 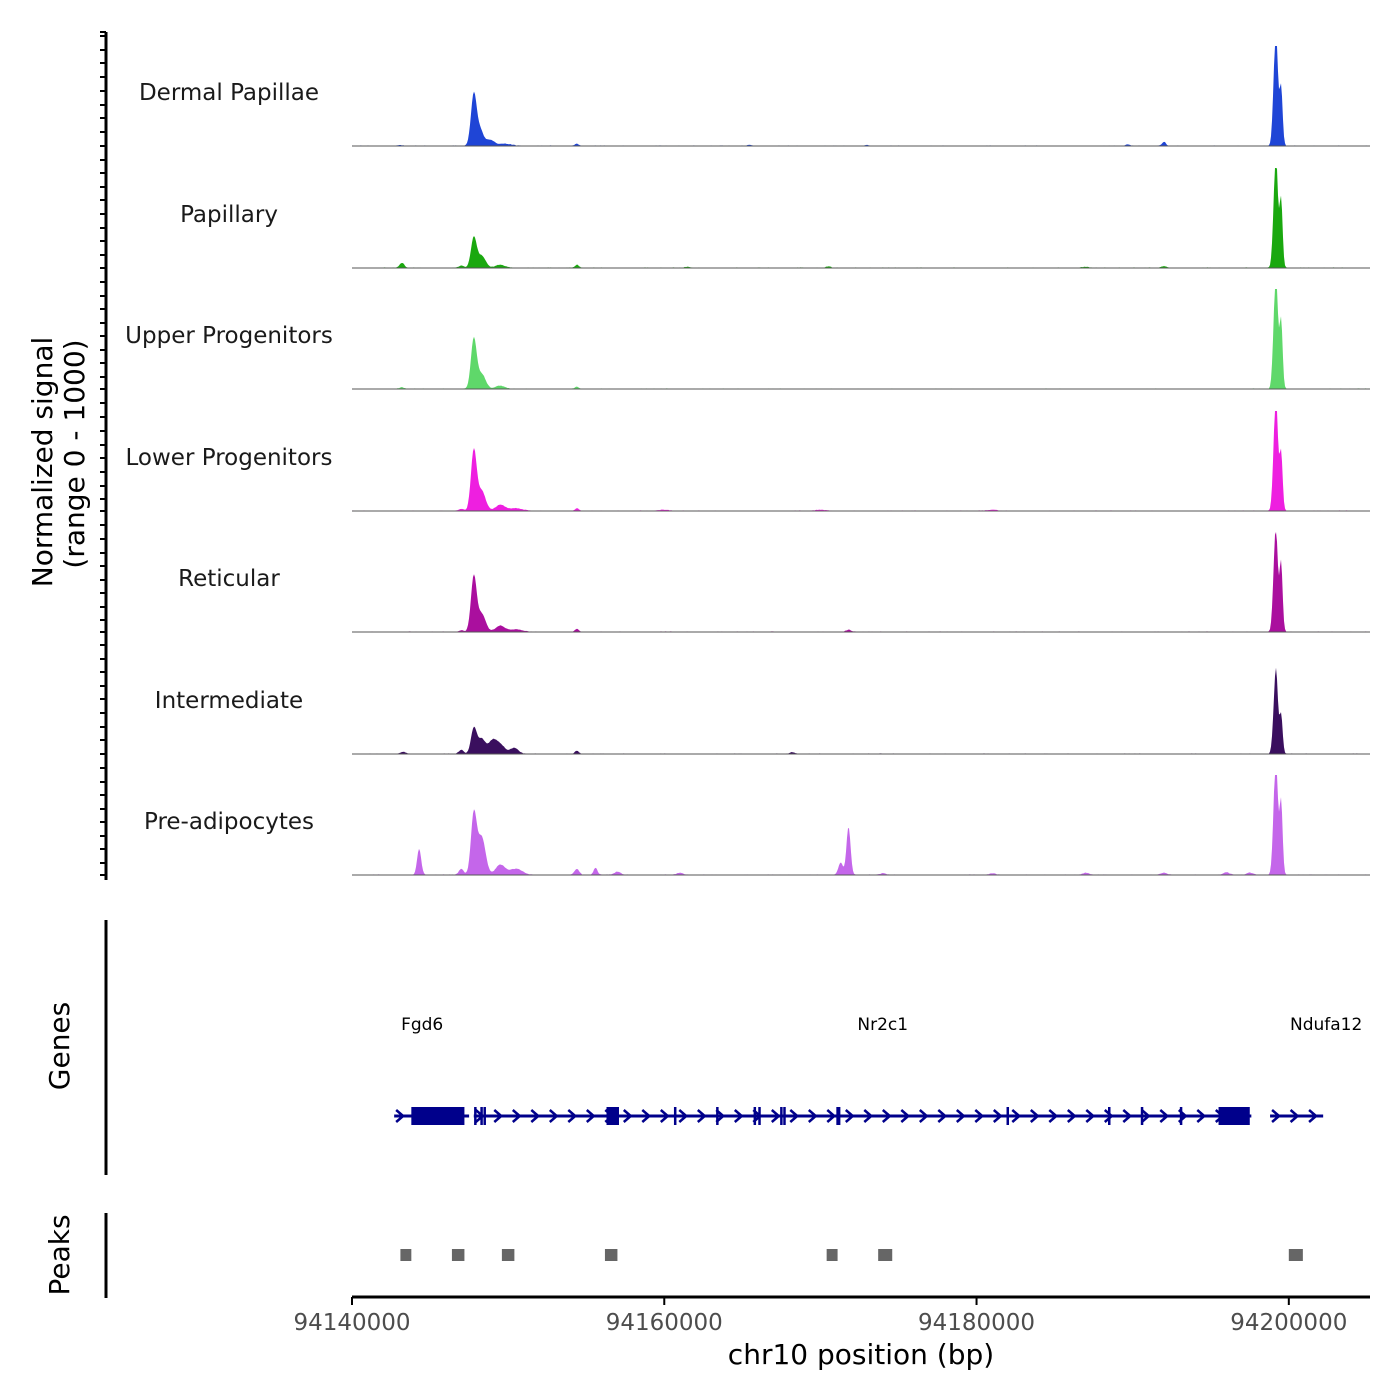 I want to click on track-reticular: Reticular, so click(x=774, y=582).